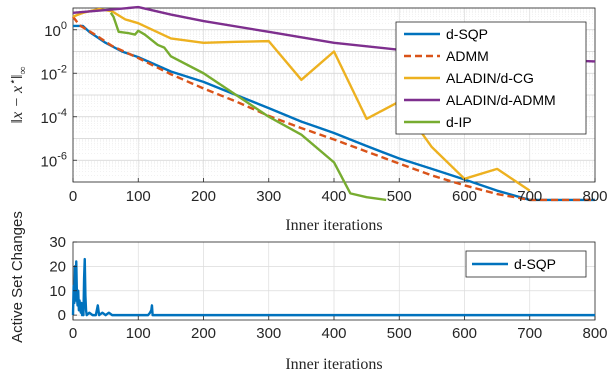 The image size is (612, 374). Describe the element at coordinates (459, 122) in the screenshot. I see `legend-label: d-IP` at that location.